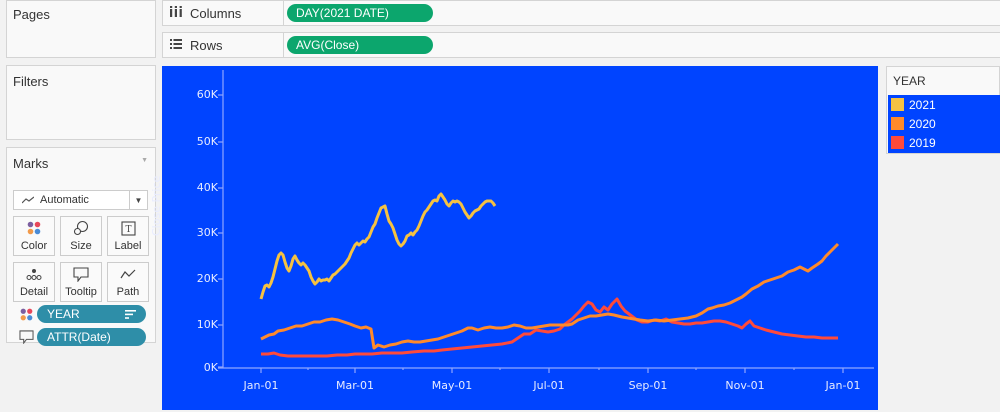 The height and width of the screenshot is (412, 1000). Describe the element at coordinates (549, 327) in the screenshot. I see `series-2019-line` at that location.